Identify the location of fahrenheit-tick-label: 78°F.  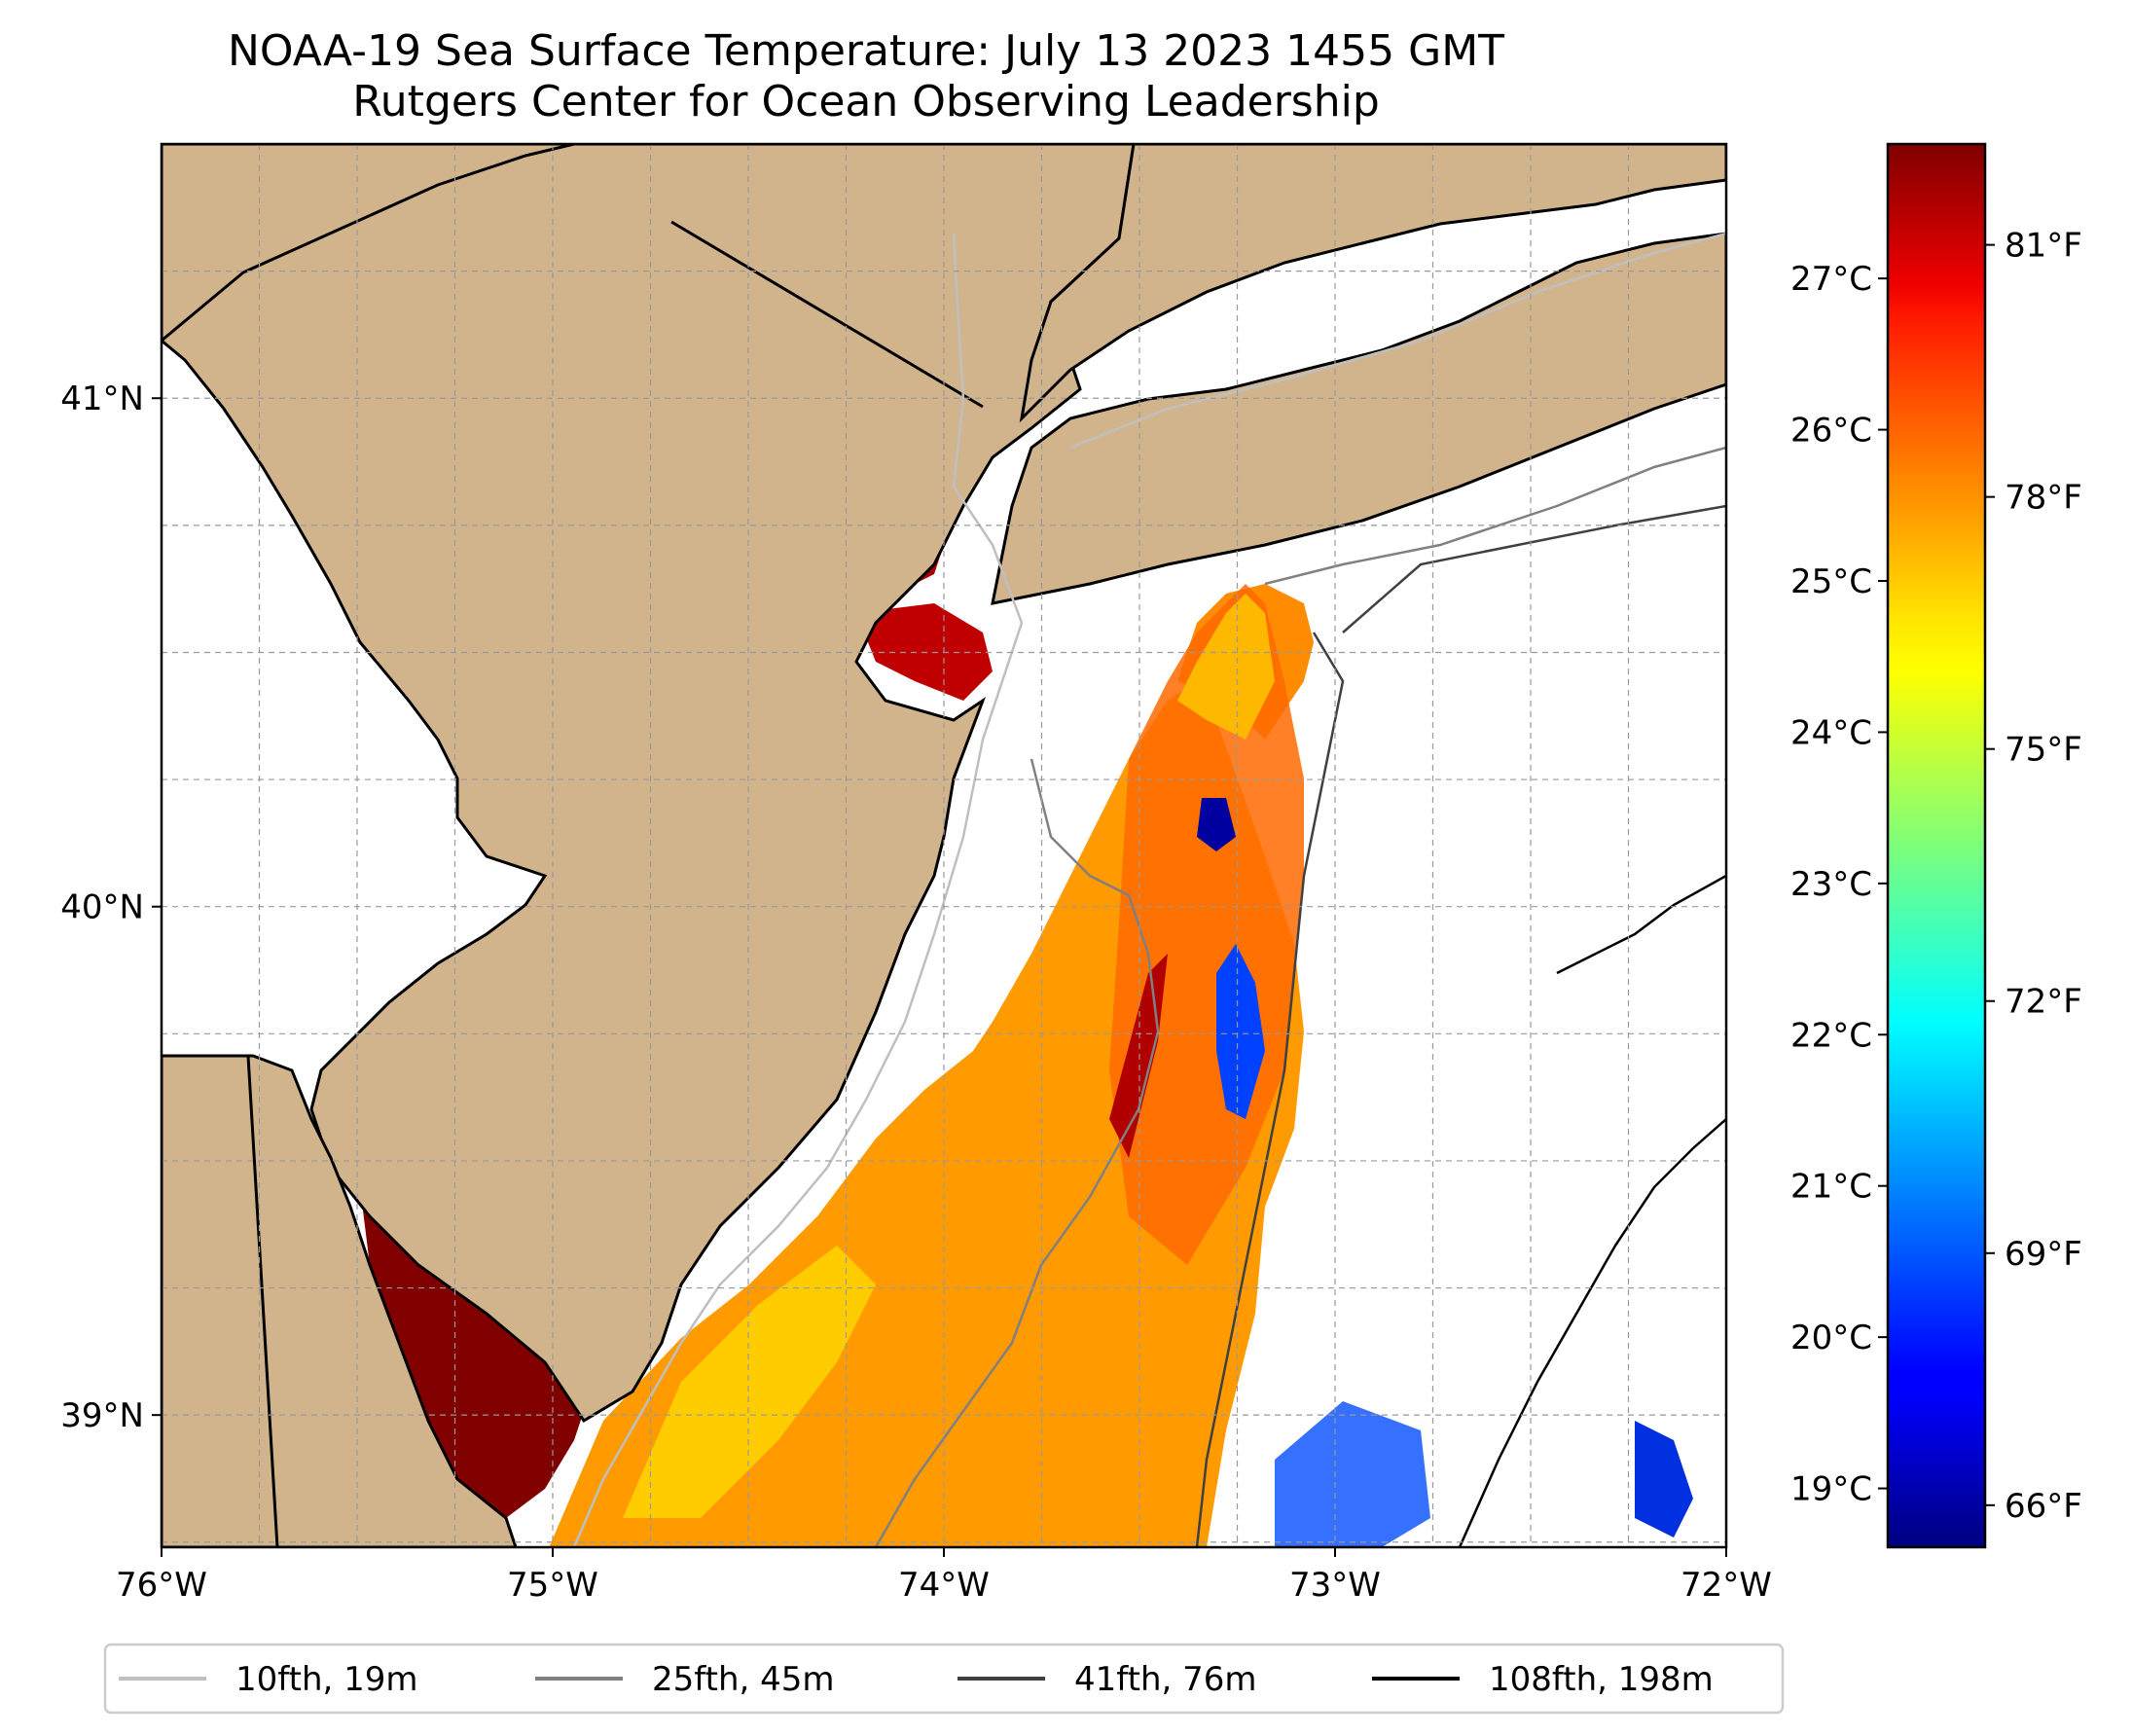
(2044, 499).